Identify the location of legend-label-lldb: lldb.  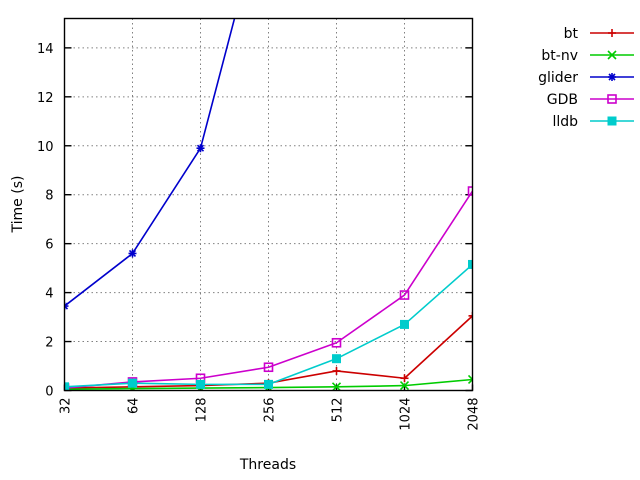
(565, 122).